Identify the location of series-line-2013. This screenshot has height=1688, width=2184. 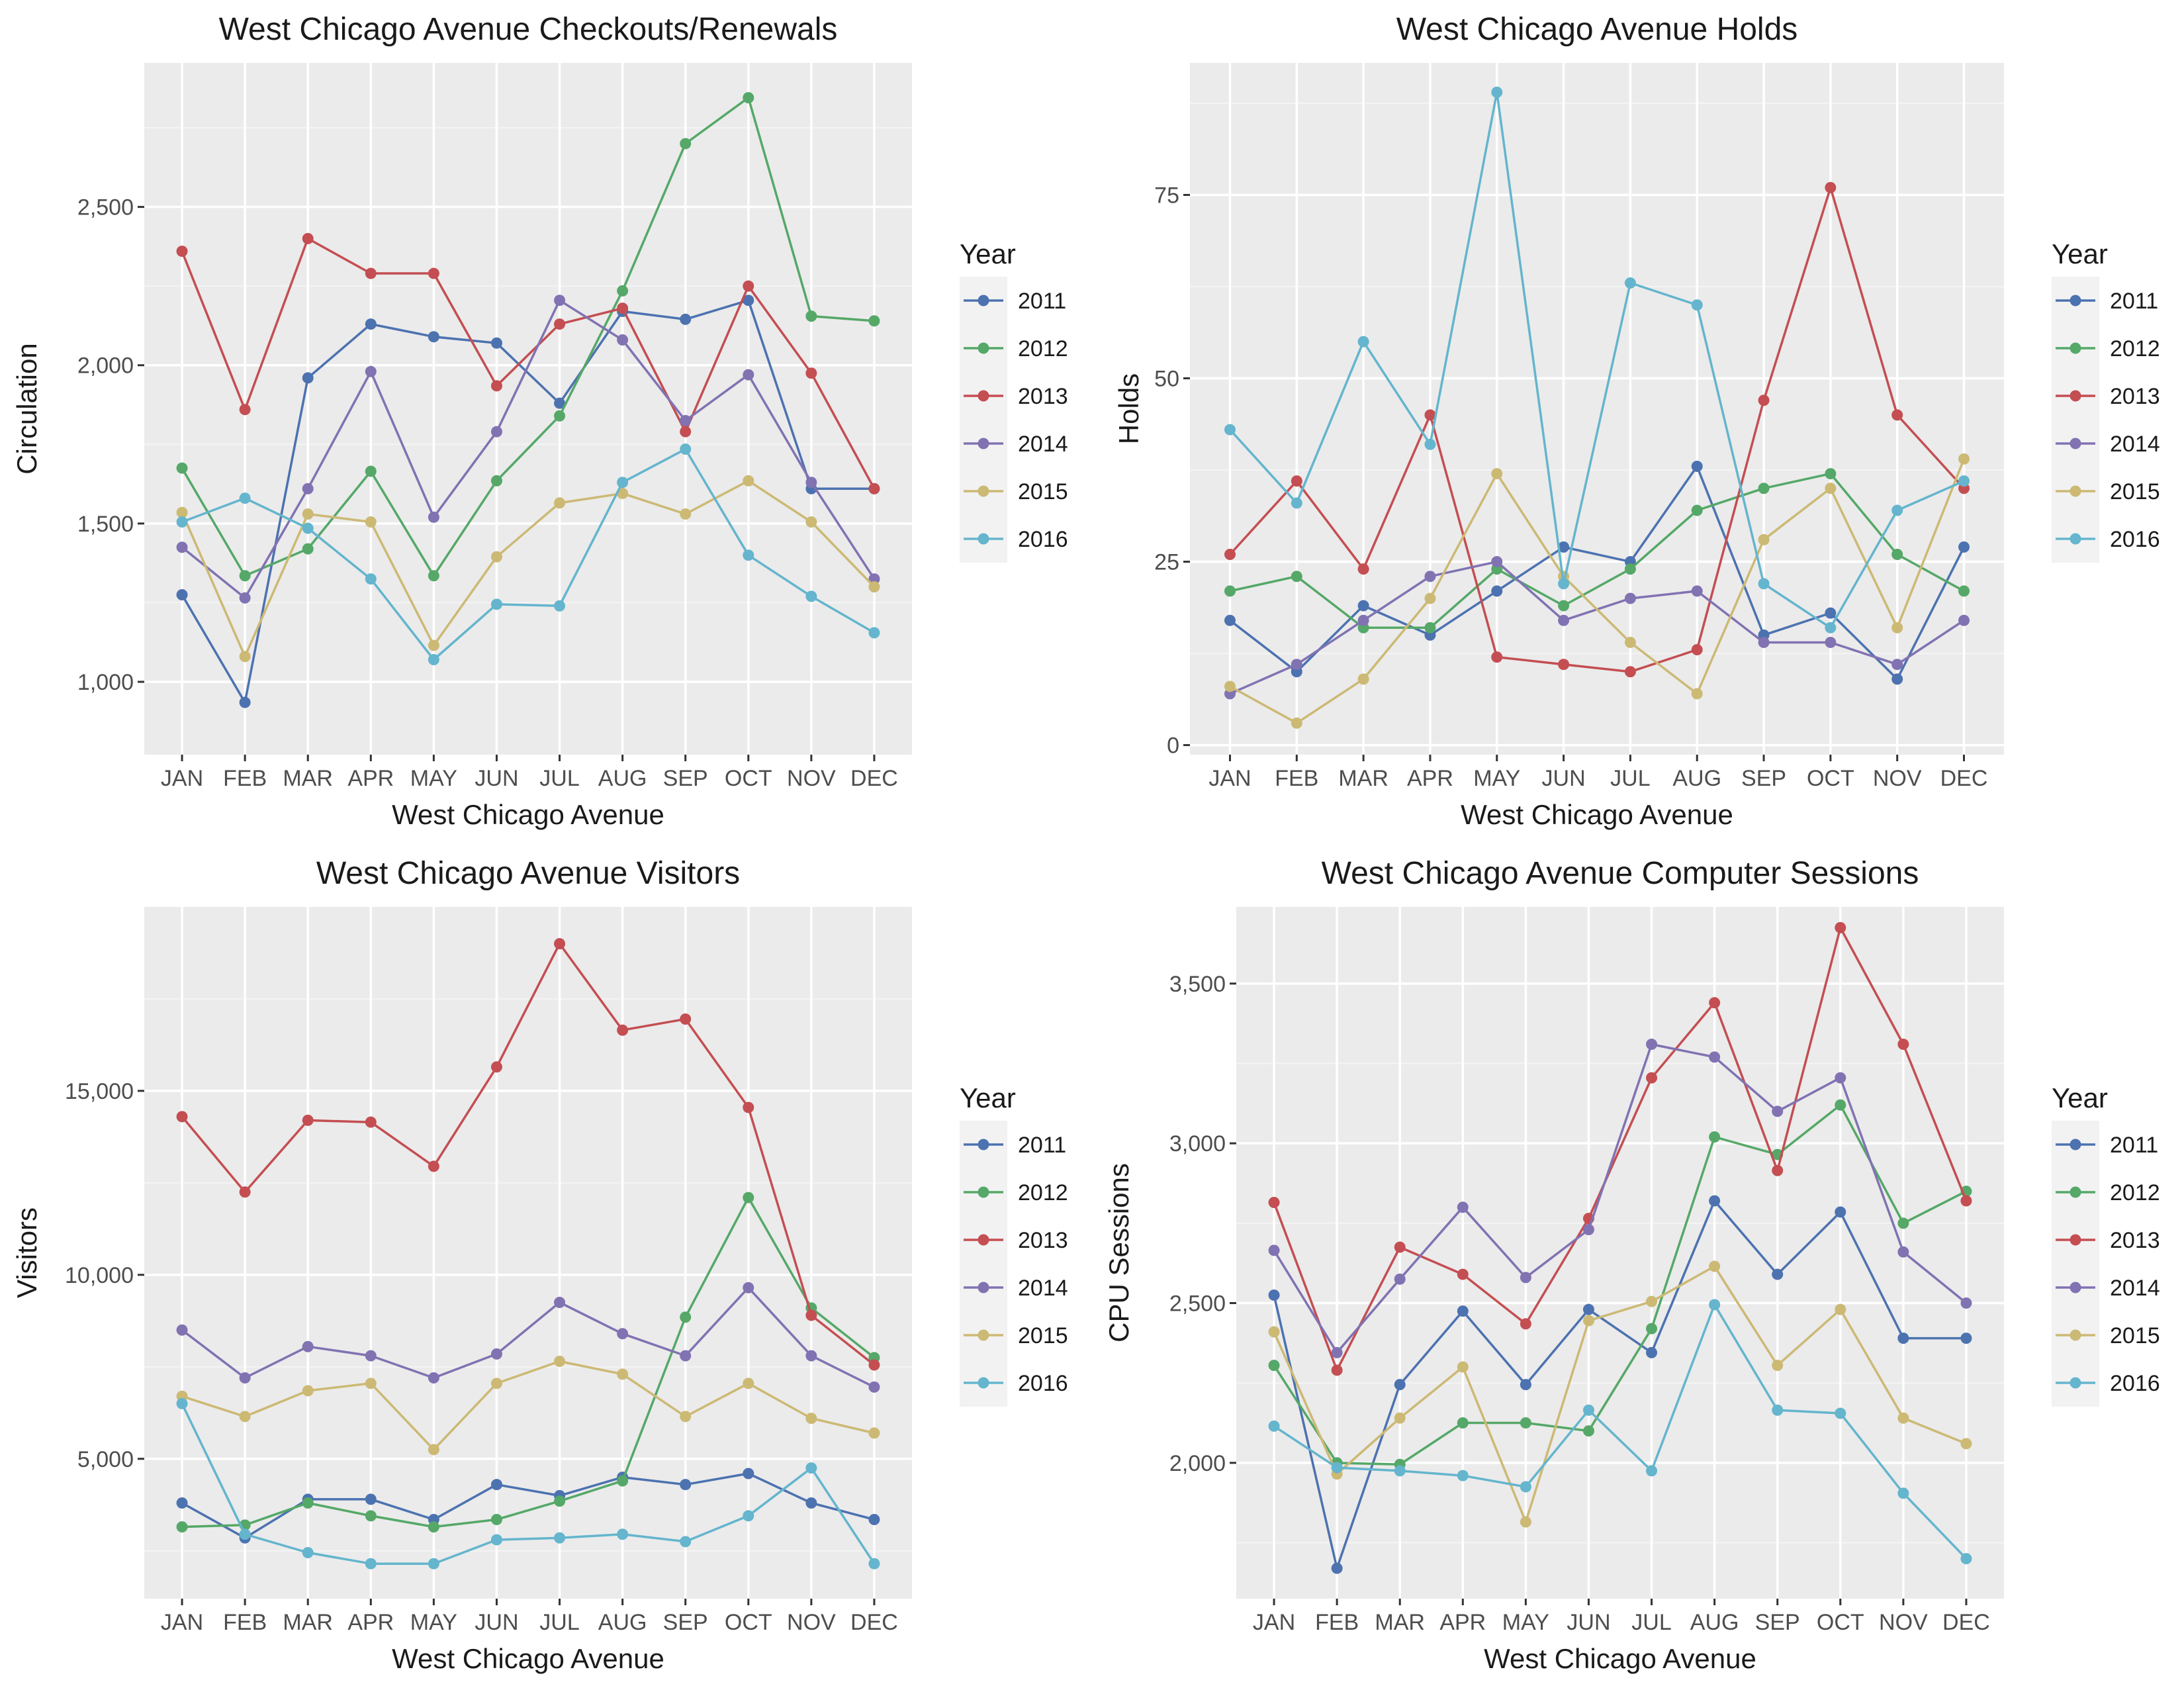
(1621, 1149).